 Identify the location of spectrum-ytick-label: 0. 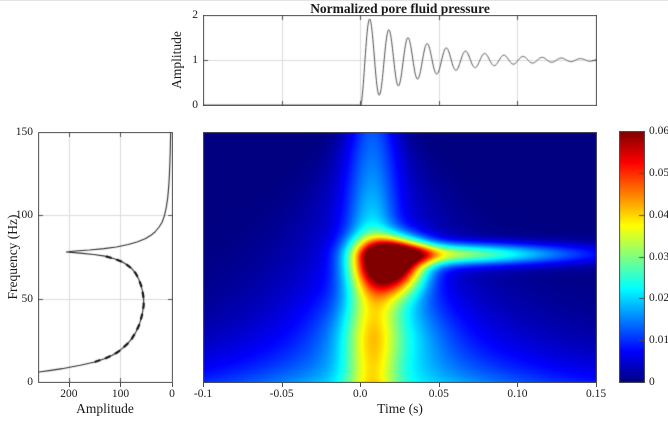
(30, 382).